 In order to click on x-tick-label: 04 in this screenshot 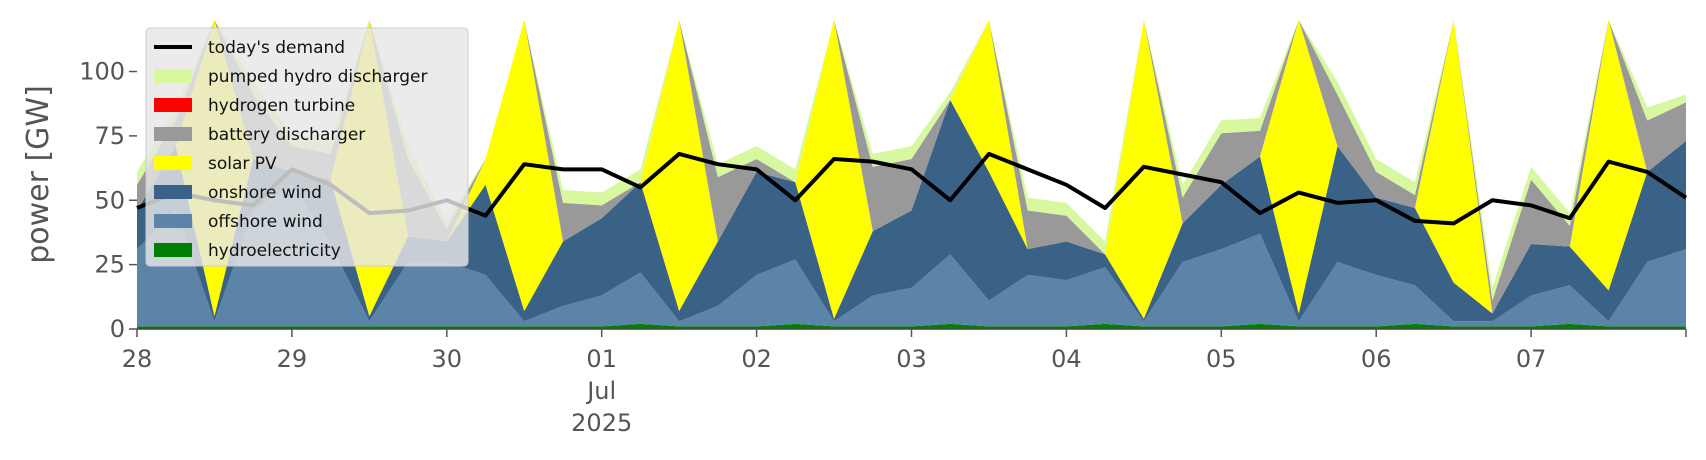, I will do `click(1066, 359)`.